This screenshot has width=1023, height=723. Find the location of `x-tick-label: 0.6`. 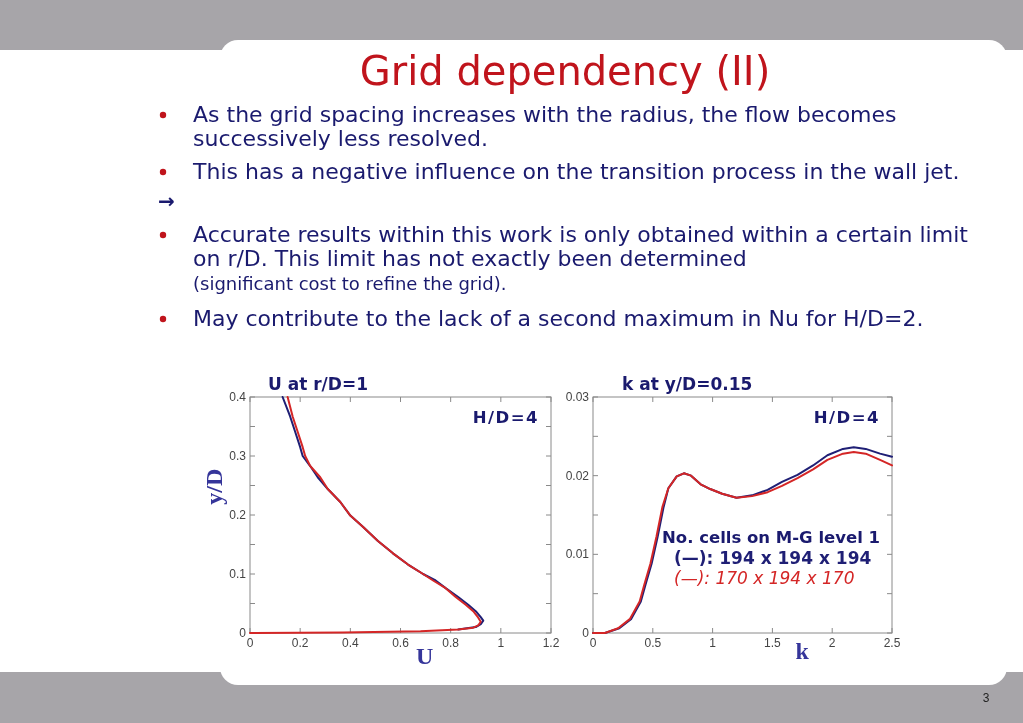

x-tick-label: 0.6 is located at coordinates (401, 643).